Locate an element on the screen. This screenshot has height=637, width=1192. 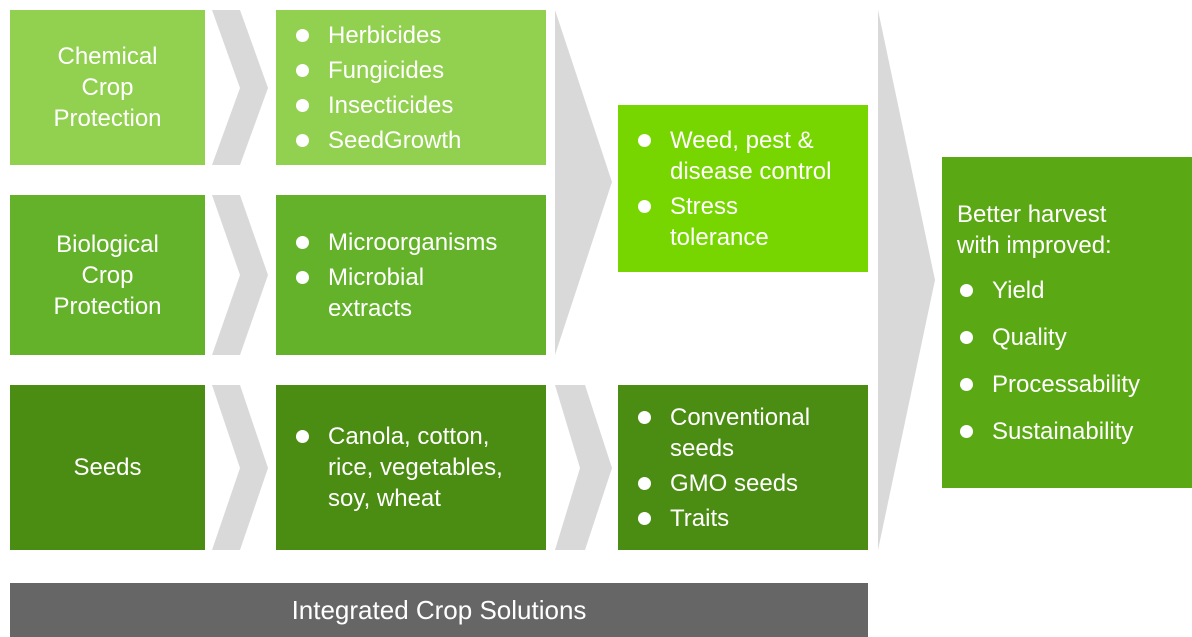
bullet-item: Conventional seeds is located at coordinates (751, 433).